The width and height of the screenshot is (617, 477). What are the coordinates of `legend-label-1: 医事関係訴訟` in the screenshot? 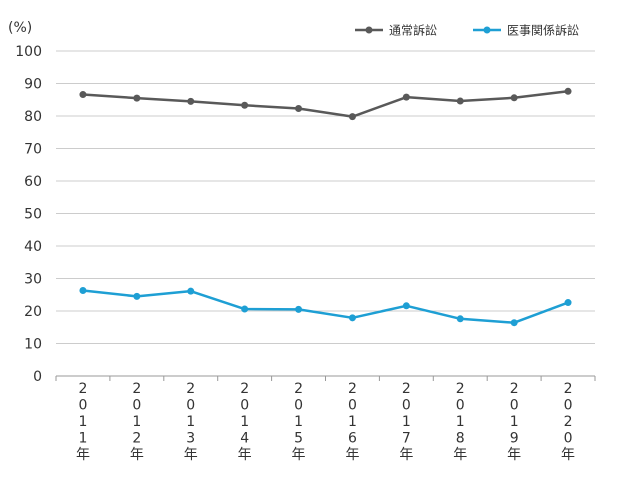 It's located at (543, 30).